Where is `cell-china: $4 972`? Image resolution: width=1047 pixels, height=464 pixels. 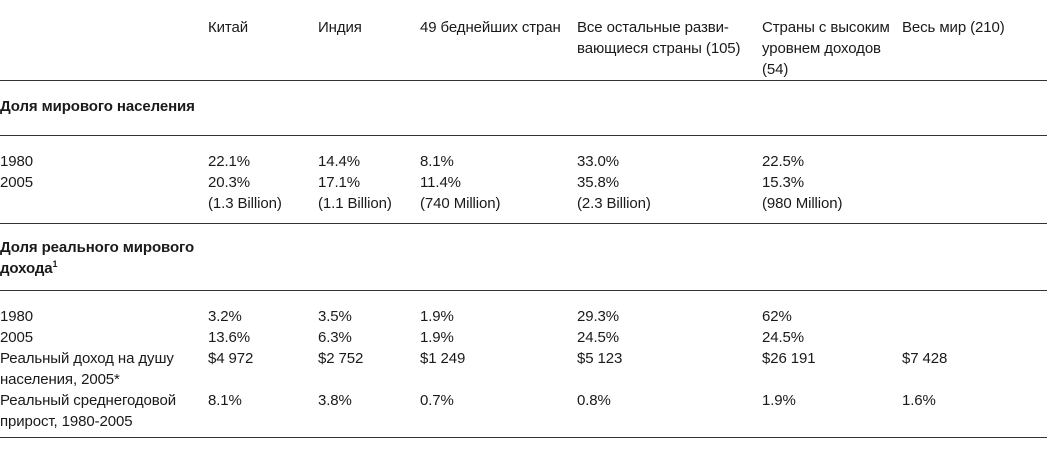
cell-china: $4 972 is located at coordinates (231, 358).